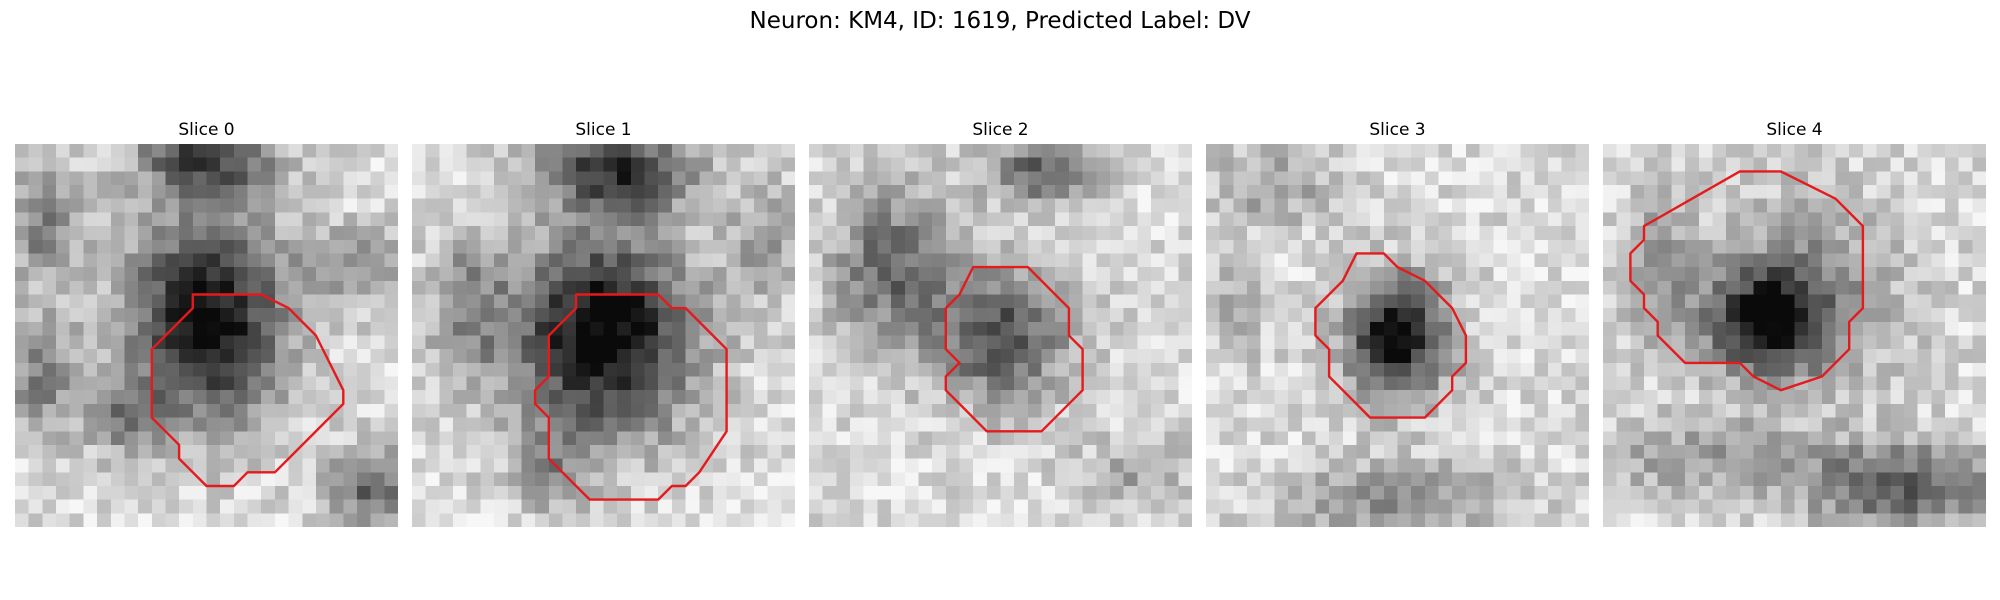  What do you see at coordinates (1000, 130) in the screenshot?
I see `slice-title-2: Slice 2` at bounding box center [1000, 130].